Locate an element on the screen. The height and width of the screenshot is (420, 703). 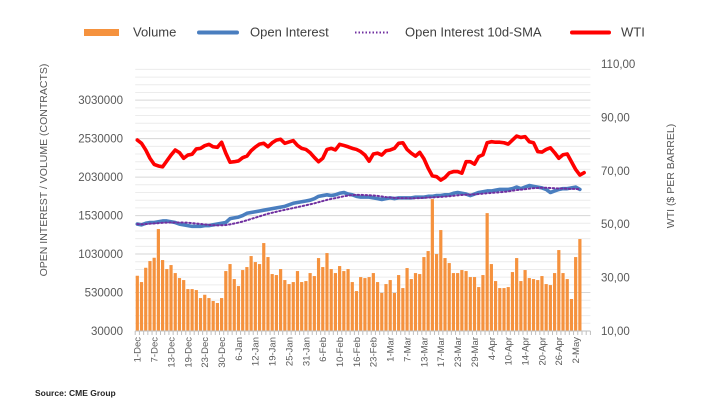
left-tick-label: 2030000 is located at coordinates (100, 178).